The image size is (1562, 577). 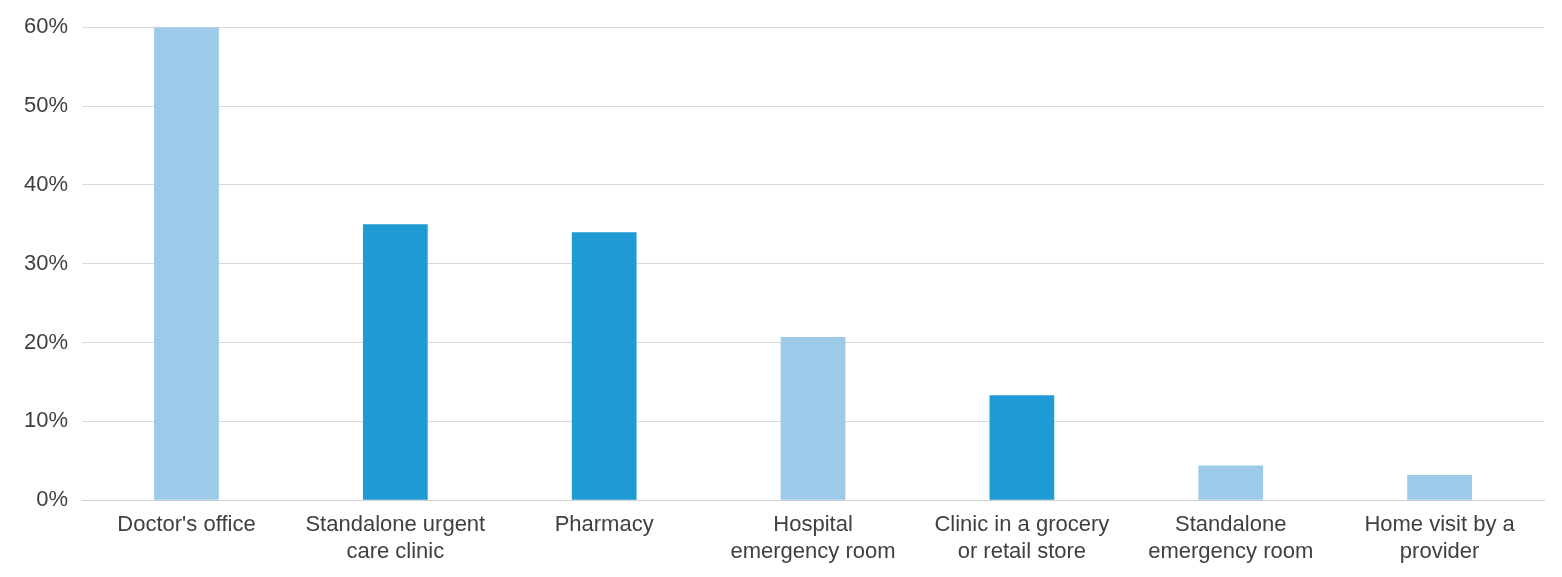 What do you see at coordinates (46, 420) in the screenshot?
I see `y-tick-label: 10%` at bounding box center [46, 420].